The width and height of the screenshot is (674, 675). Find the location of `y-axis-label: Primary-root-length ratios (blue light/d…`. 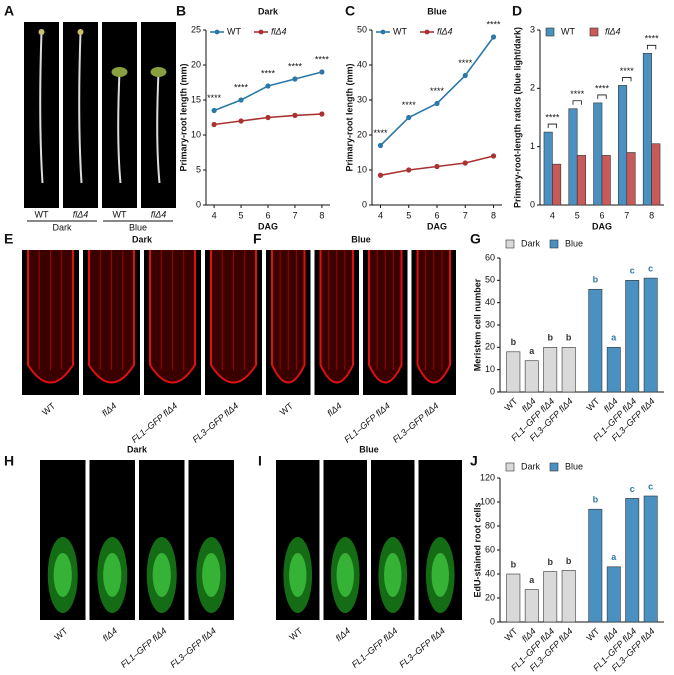

y-axis-label: Primary-root-length ratios (blue light/d… is located at coordinates (517, 117).